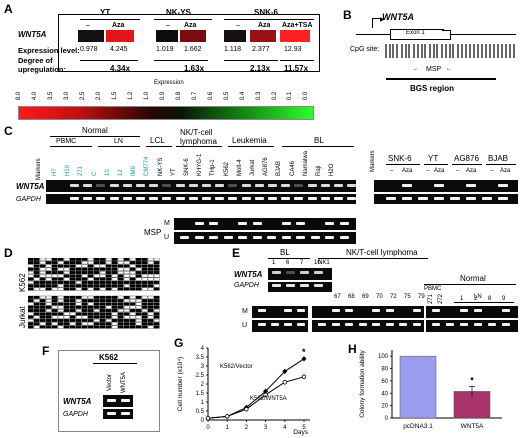 The width and height of the screenshot is (520, 438). Describe the element at coordinates (471, 171) in the screenshot. I see `r-aza-3: Aza` at that location.